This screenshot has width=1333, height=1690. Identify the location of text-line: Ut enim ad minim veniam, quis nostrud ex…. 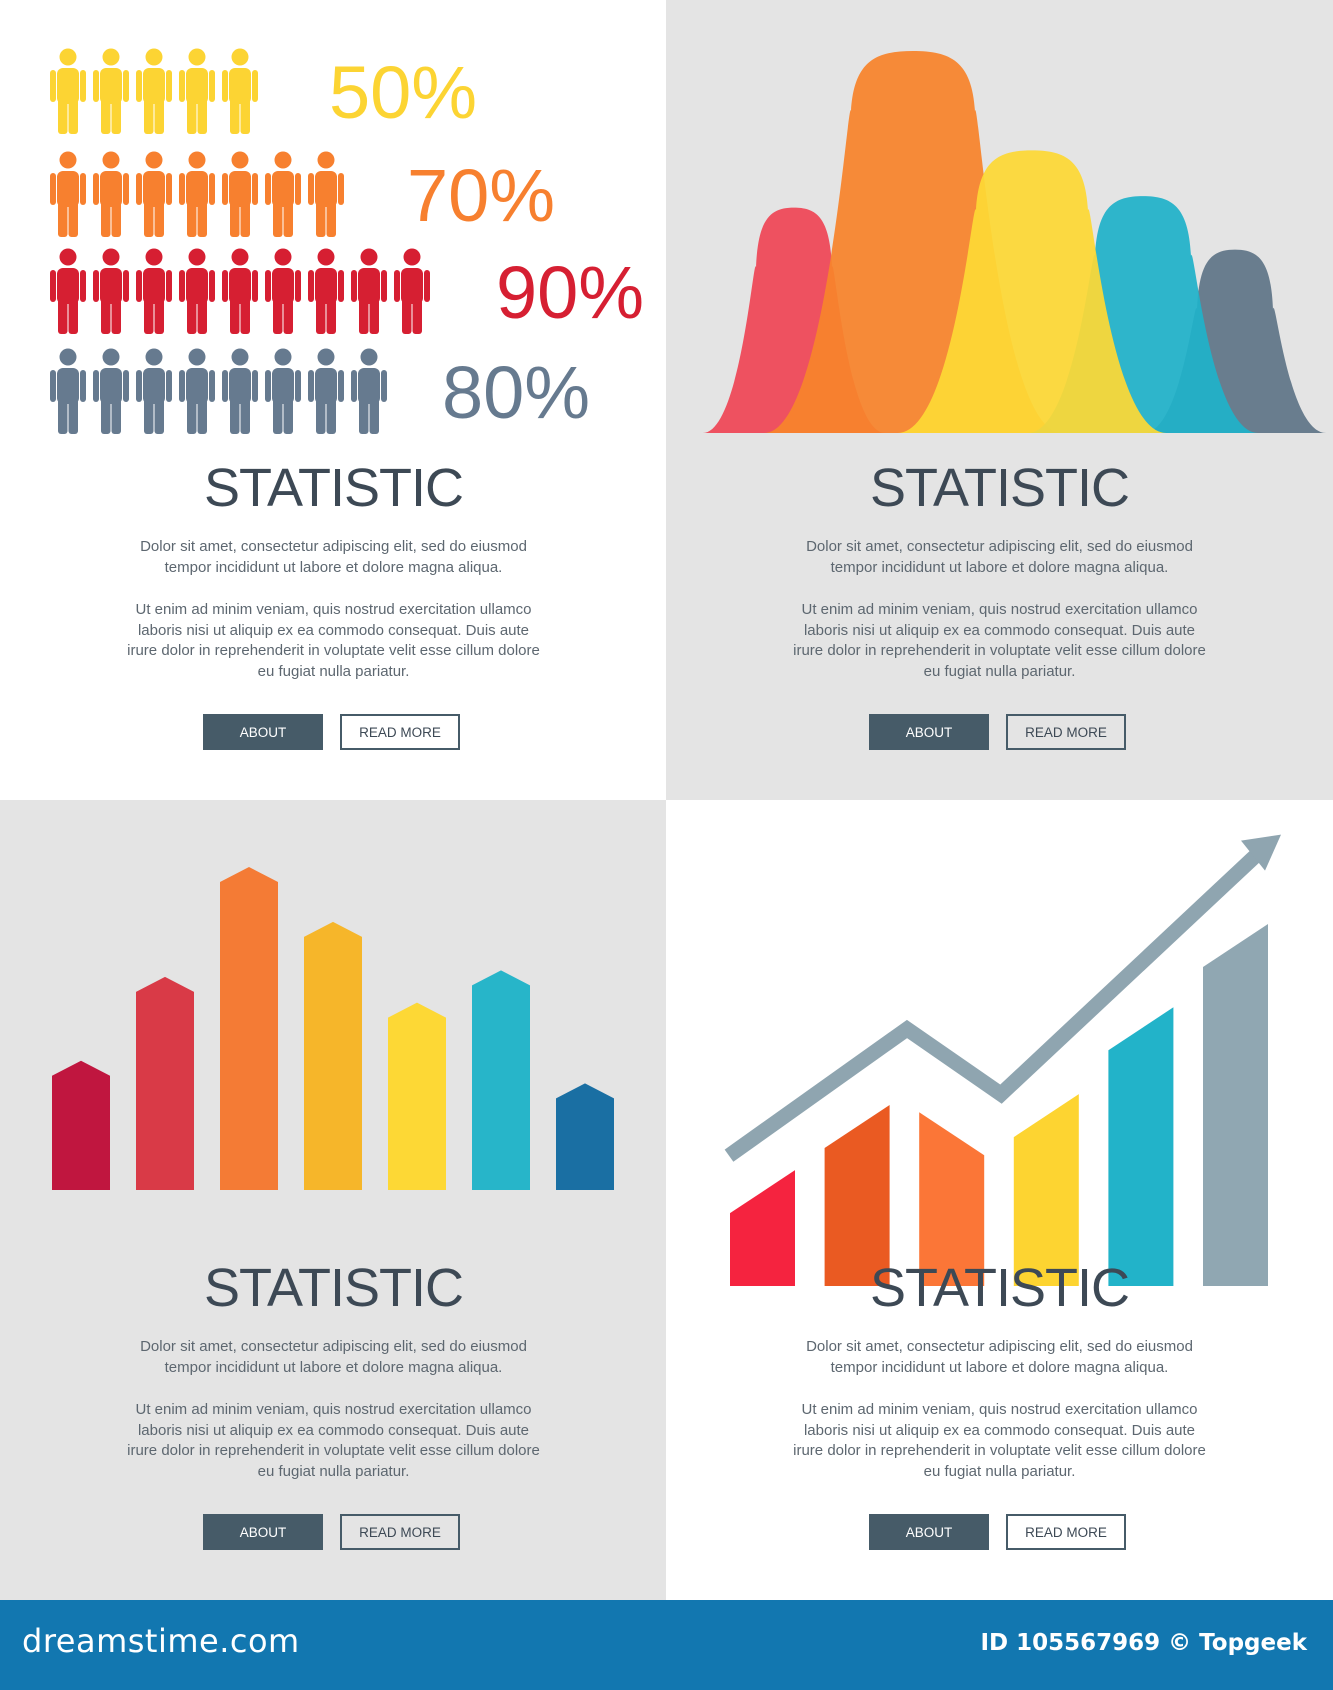
(333, 609).